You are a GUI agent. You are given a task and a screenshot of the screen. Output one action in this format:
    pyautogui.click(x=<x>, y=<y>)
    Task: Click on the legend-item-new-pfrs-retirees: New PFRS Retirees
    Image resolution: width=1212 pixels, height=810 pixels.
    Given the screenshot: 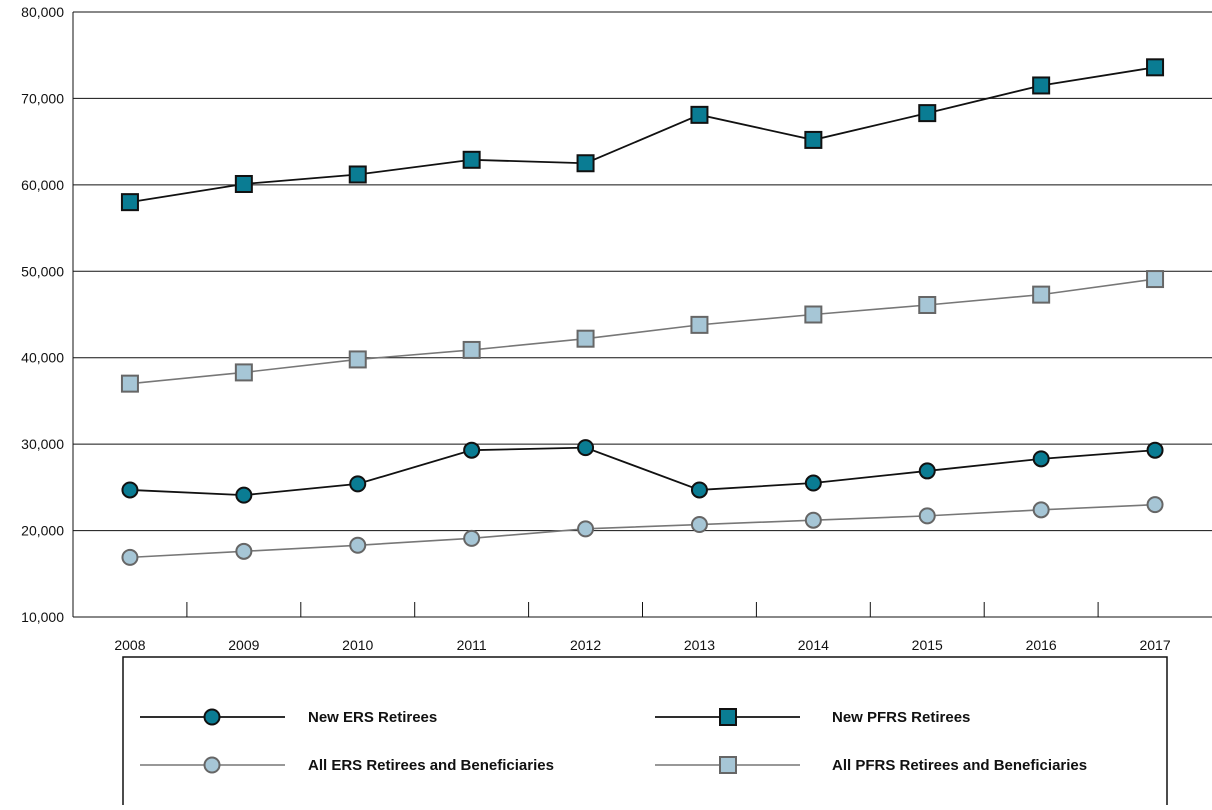 What is the action you would take?
    pyautogui.click(x=812, y=717)
    